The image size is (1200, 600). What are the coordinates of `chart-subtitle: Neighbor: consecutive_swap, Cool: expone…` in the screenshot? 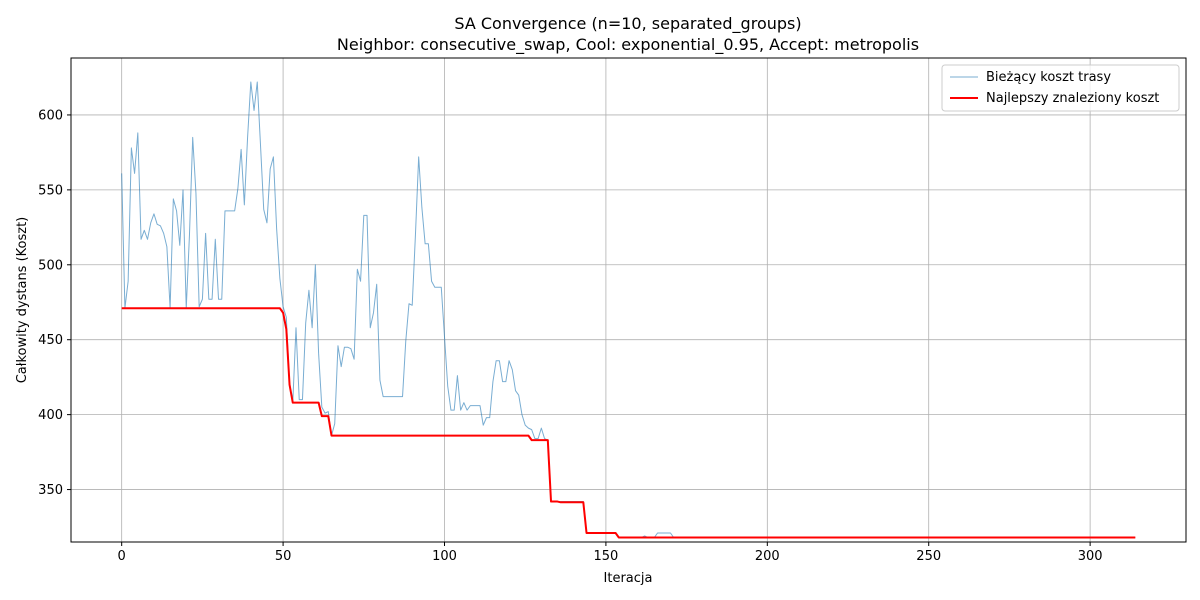 It's located at (628, 45).